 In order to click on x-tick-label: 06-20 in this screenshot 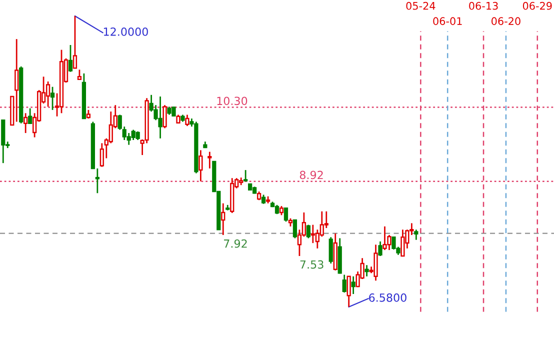, I will do `click(506, 21)`.